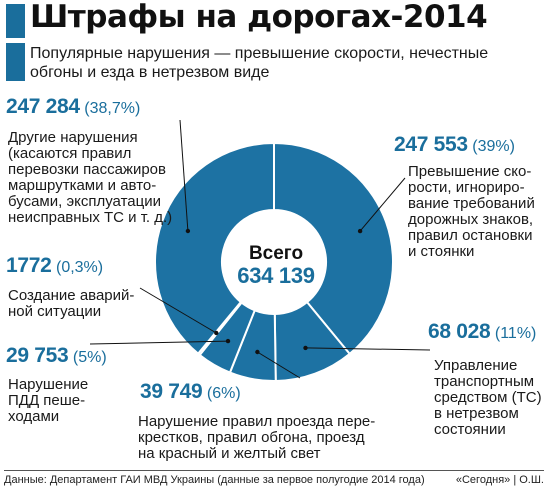 The width and height of the screenshot is (550, 492). I want to click on slice-5-value-label: 247 284 (38,7%), so click(73, 108).